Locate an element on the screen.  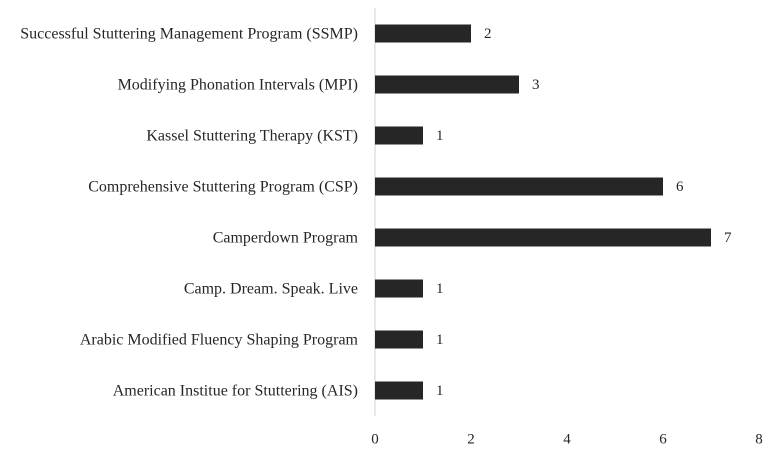
category-text: American Institue for Stuttering (AIS) is located at coordinates (235, 390).